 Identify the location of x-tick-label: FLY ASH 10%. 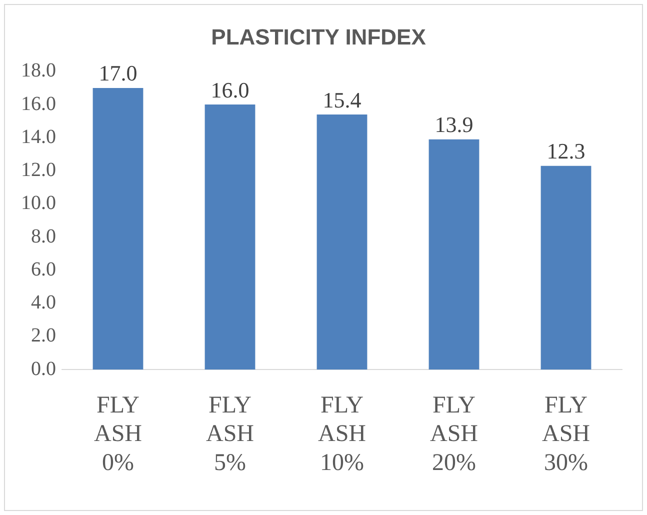
(342, 434).